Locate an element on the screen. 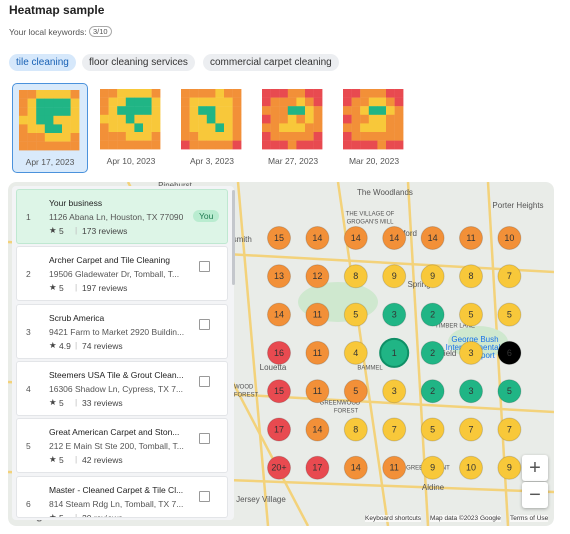 This screenshot has width=570, height=534. rank-label: 8 is located at coordinates (355, 276).